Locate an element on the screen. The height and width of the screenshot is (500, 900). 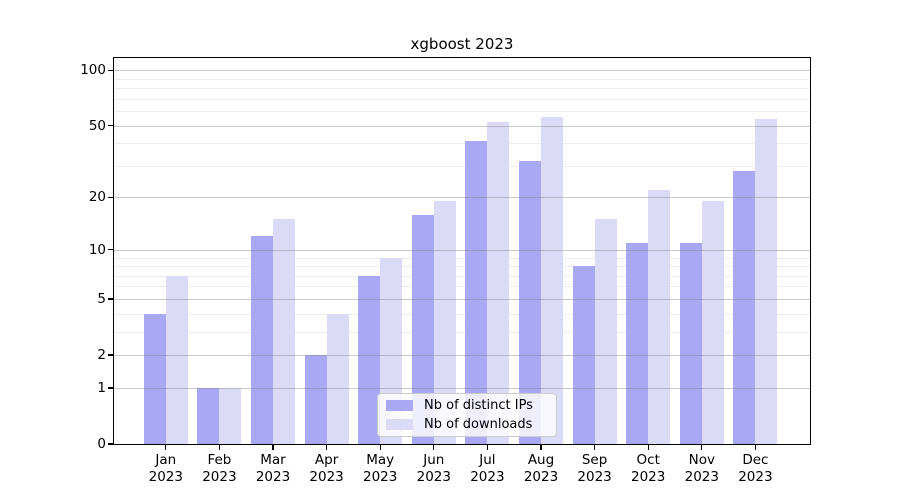
bar-downloads-jan is located at coordinates (176, 359).